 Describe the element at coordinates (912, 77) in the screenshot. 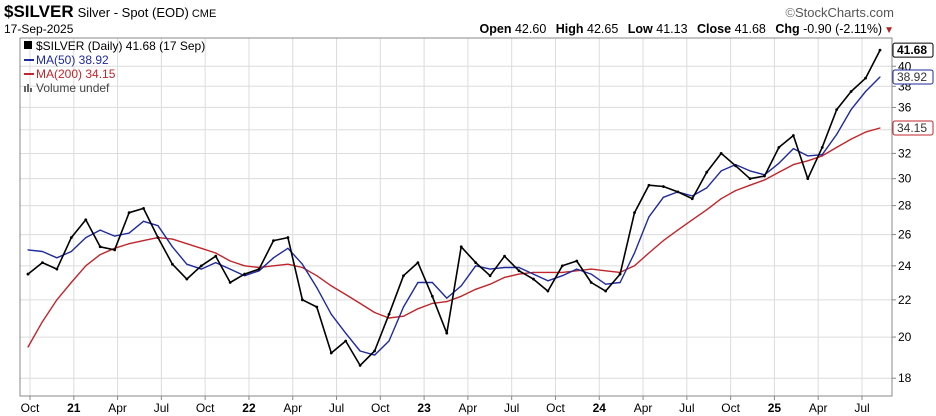

I see `last-value-text: 38.92` at that location.